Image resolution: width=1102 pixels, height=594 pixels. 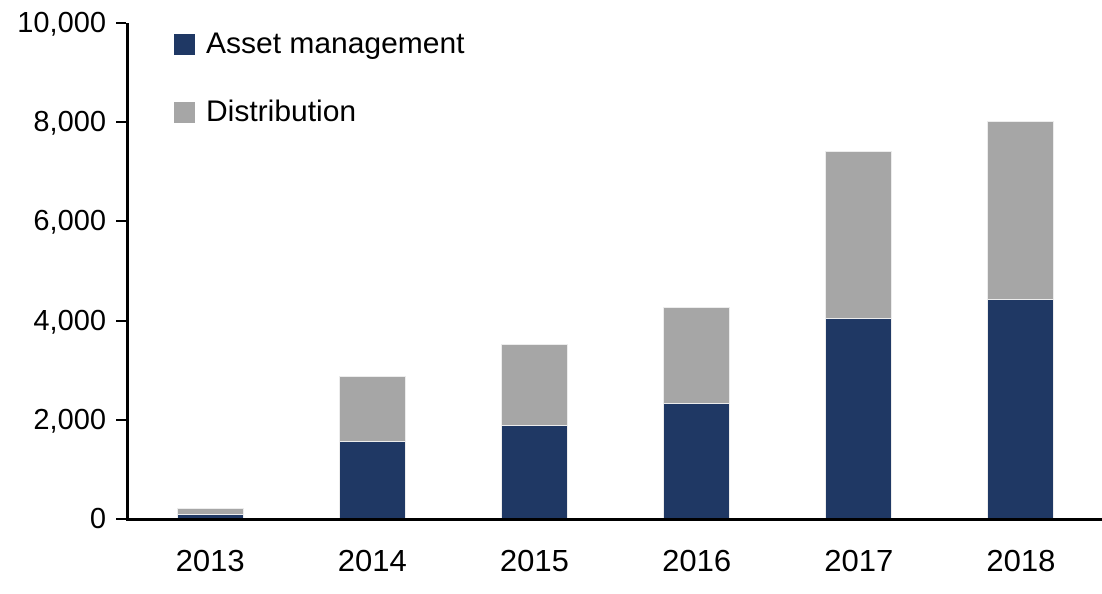 What do you see at coordinates (127, 272) in the screenshot?
I see `y-axis-line` at bounding box center [127, 272].